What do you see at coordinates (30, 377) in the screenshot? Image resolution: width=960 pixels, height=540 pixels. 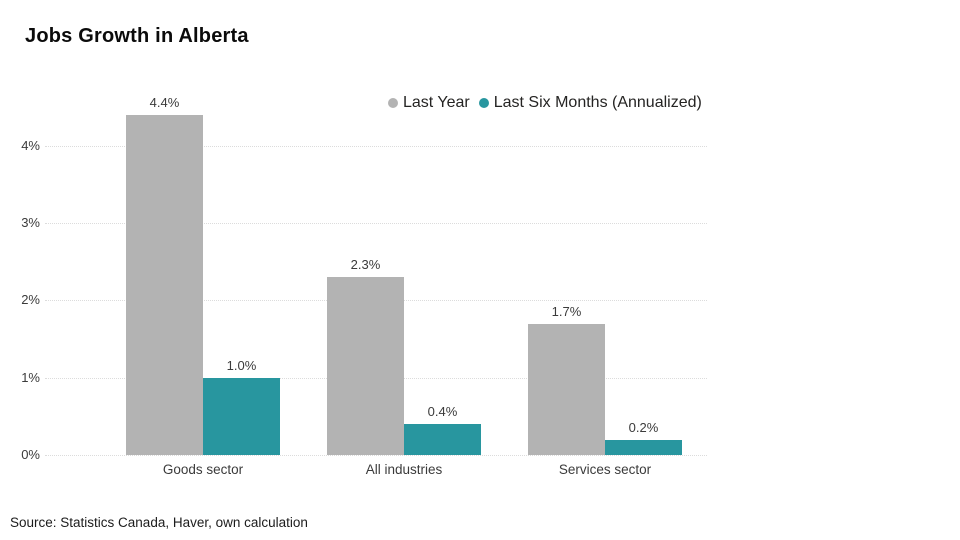 I see `y-axis-tick-label: 1%` at bounding box center [30, 377].